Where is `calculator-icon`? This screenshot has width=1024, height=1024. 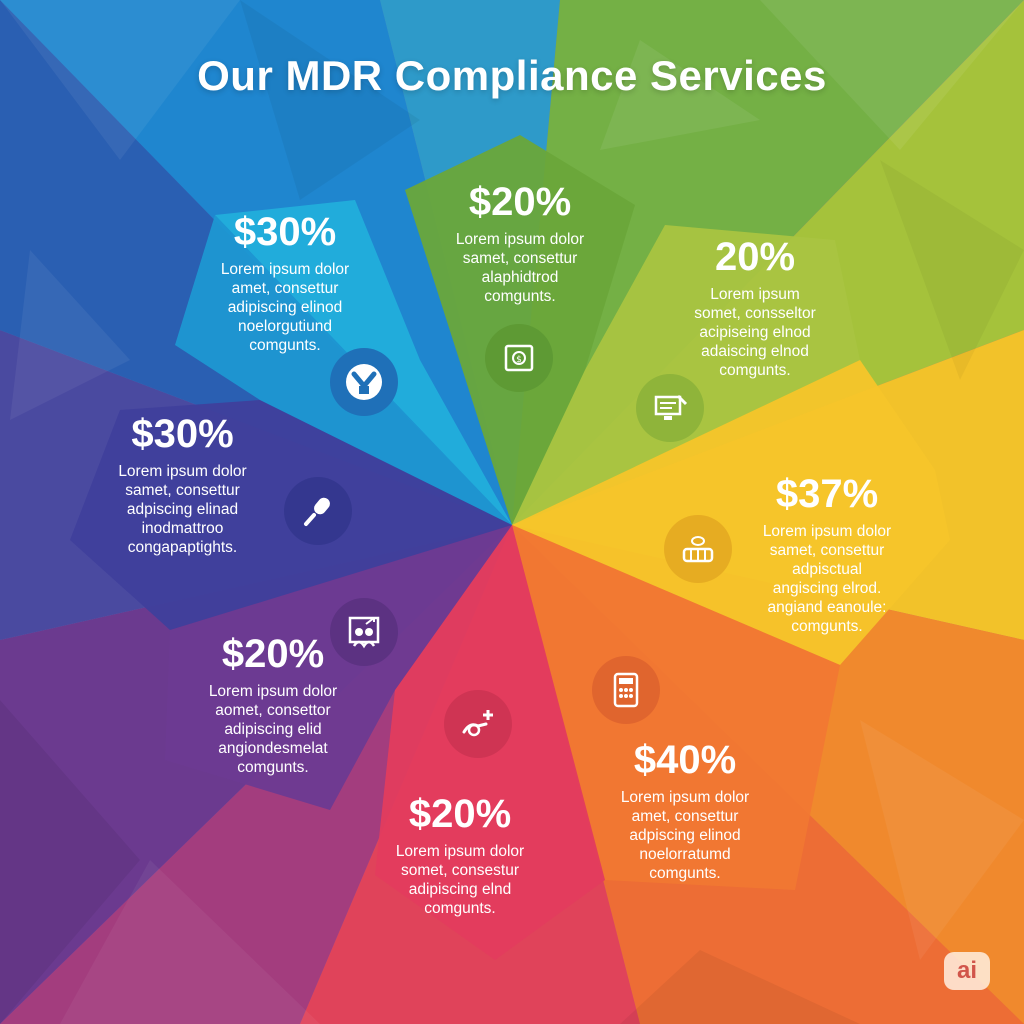
calculator-icon is located at coordinates (626, 690).